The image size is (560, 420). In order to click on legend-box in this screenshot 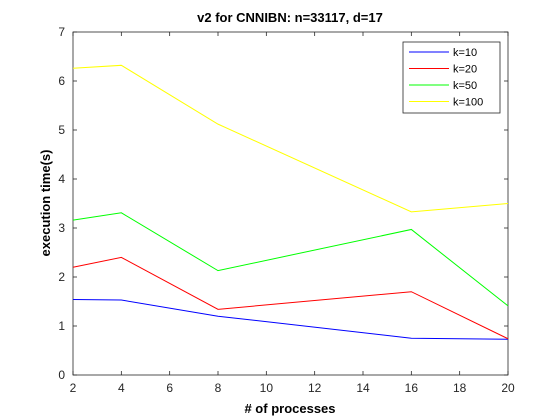, I will do `click(451, 77)`.